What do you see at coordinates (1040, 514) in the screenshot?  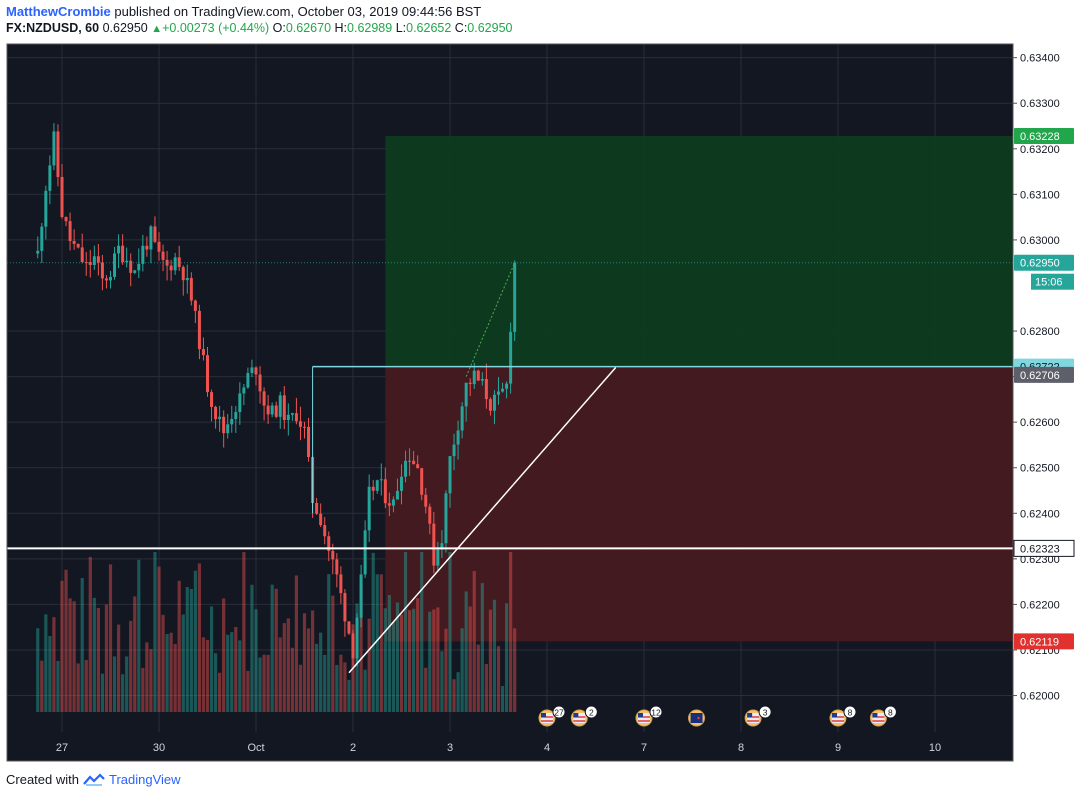 I see `y-tick-label: 0.62400` at bounding box center [1040, 514].